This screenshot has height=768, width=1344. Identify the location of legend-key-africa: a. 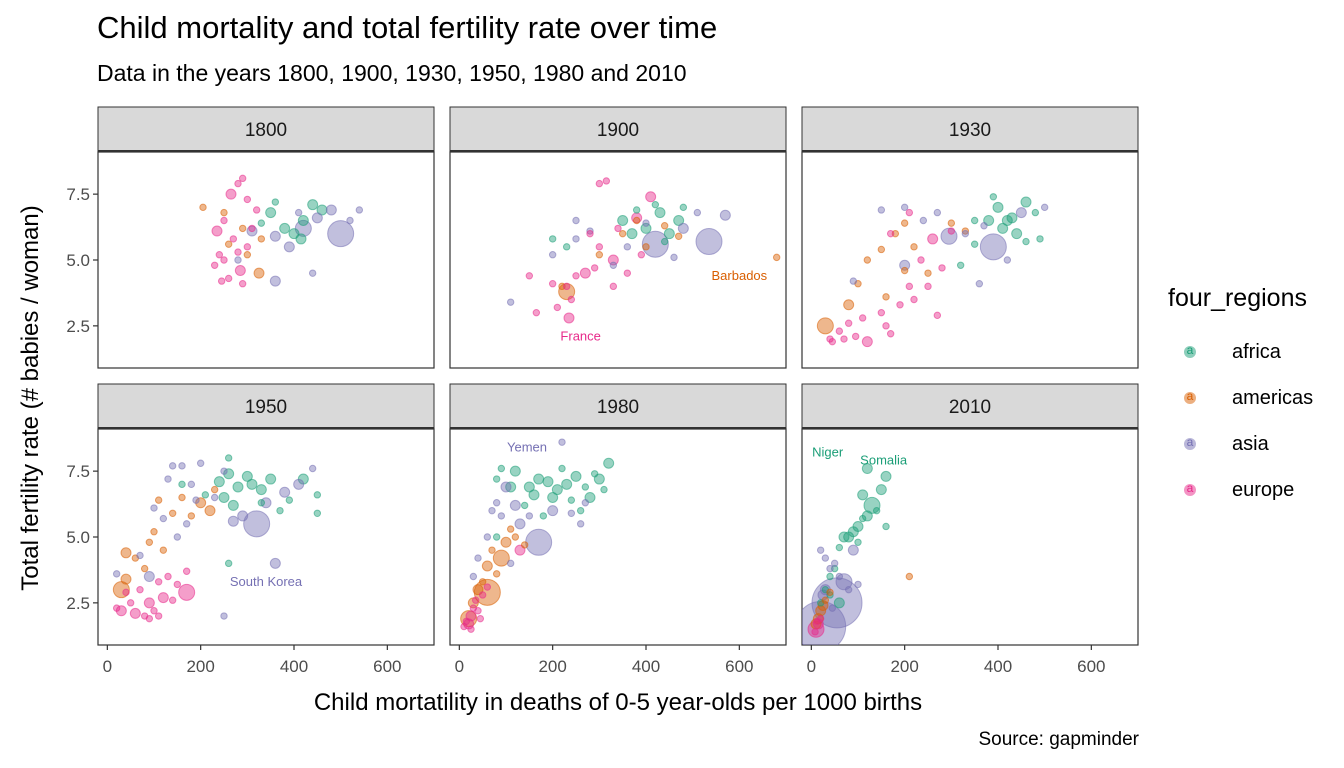
(1190, 352).